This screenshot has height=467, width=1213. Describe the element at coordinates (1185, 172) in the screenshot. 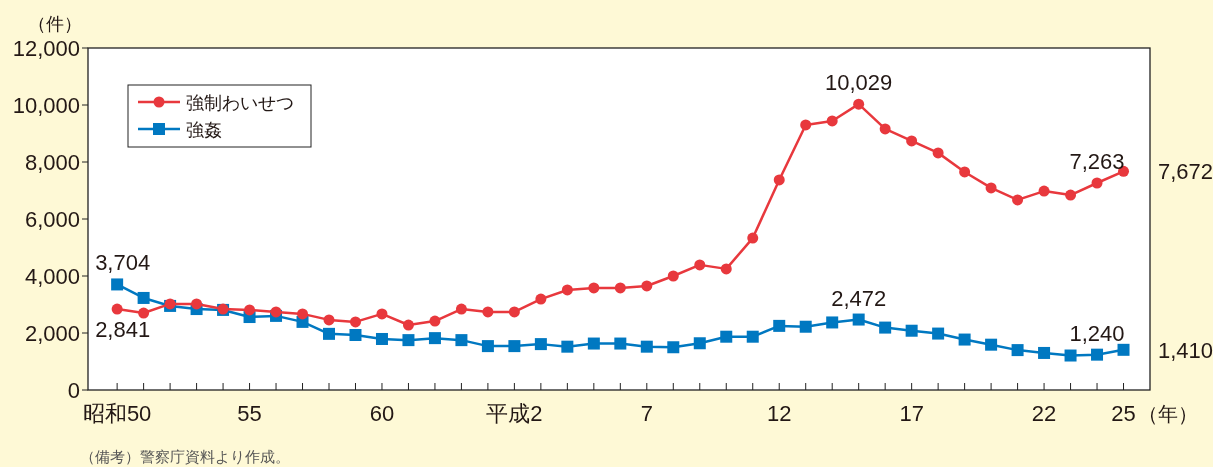

I see `data-label: 7,672` at that location.